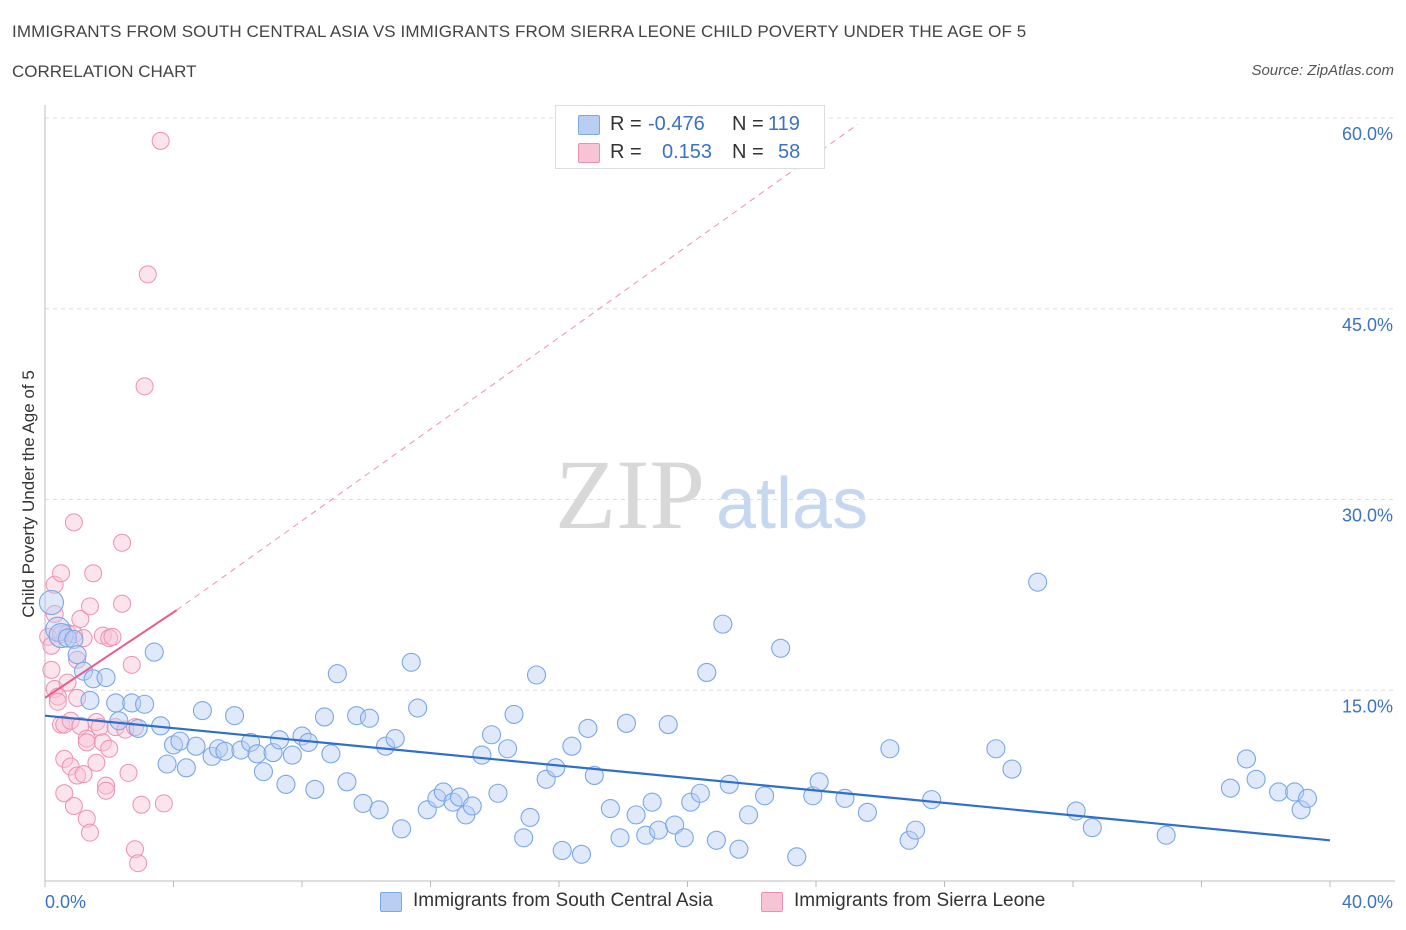 This screenshot has height=930, width=1406. What do you see at coordinates (1367, 516) in the screenshot?
I see `y-tick-label-1: 30.0%` at bounding box center [1367, 516].